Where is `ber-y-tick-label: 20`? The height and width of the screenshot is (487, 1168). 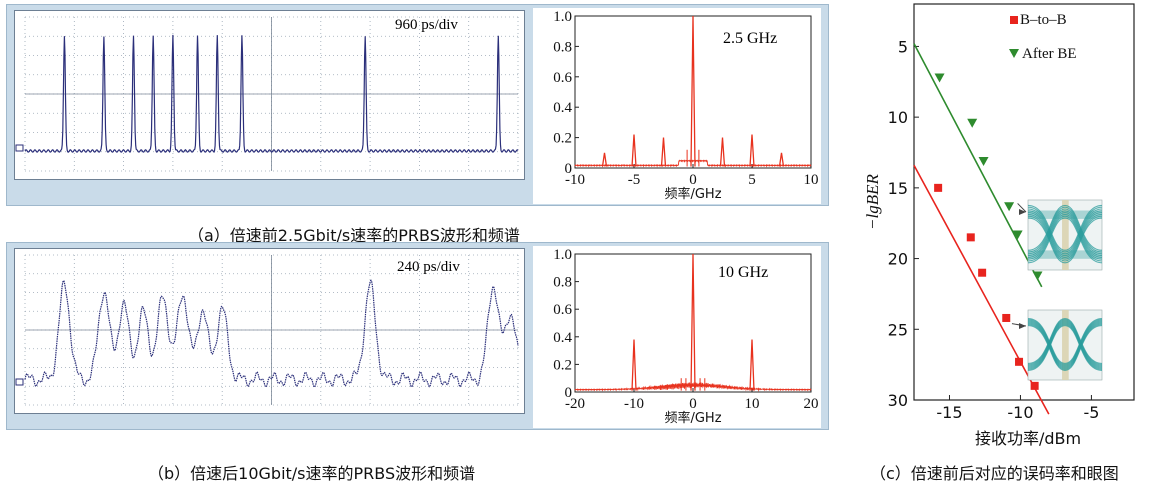
ber-y-tick-label: 20 is located at coordinates (898, 259).